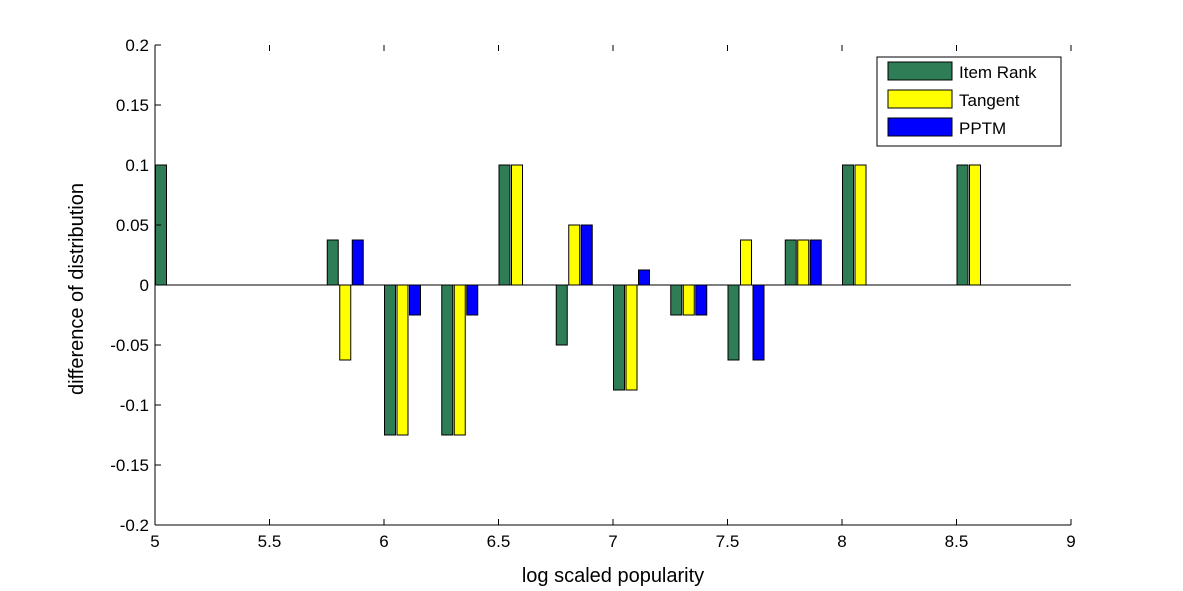 The height and width of the screenshot is (591, 1183). Describe the element at coordinates (154, 541) in the screenshot. I see `x-tick-label: 5` at that location.